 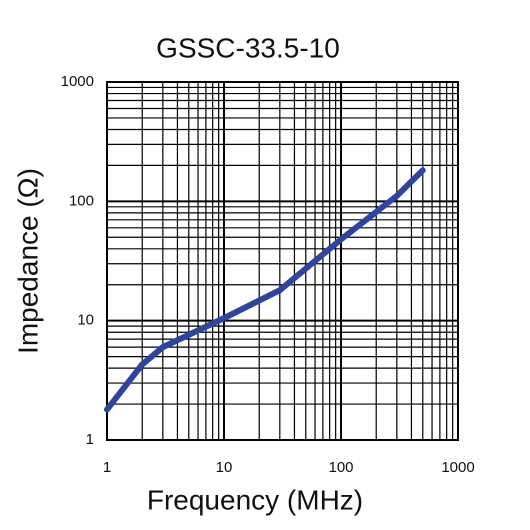 What do you see at coordinates (77, 81) in the screenshot?
I see `y-tick-label: 1000` at bounding box center [77, 81].